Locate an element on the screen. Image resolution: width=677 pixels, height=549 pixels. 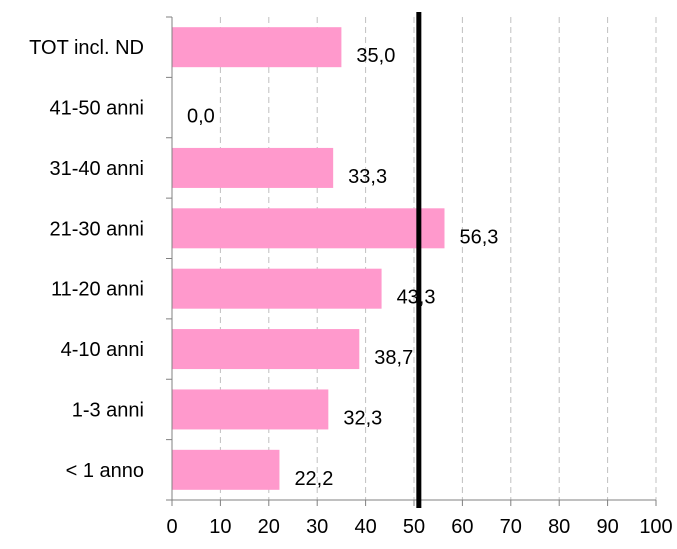
category-label: 31-40 anni is located at coordinates (96, 169).